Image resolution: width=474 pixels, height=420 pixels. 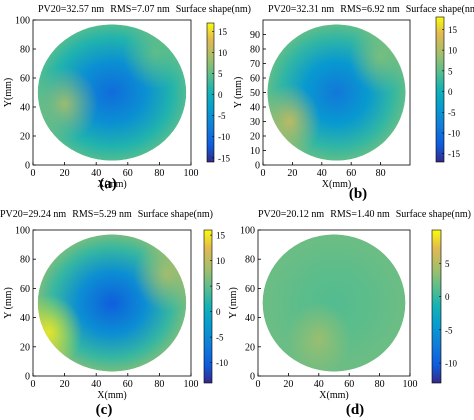 What do you see at coordinates (25, 347) in the screenshot?
I see `y-tick-label: 20` at bounding box center [25, 347].